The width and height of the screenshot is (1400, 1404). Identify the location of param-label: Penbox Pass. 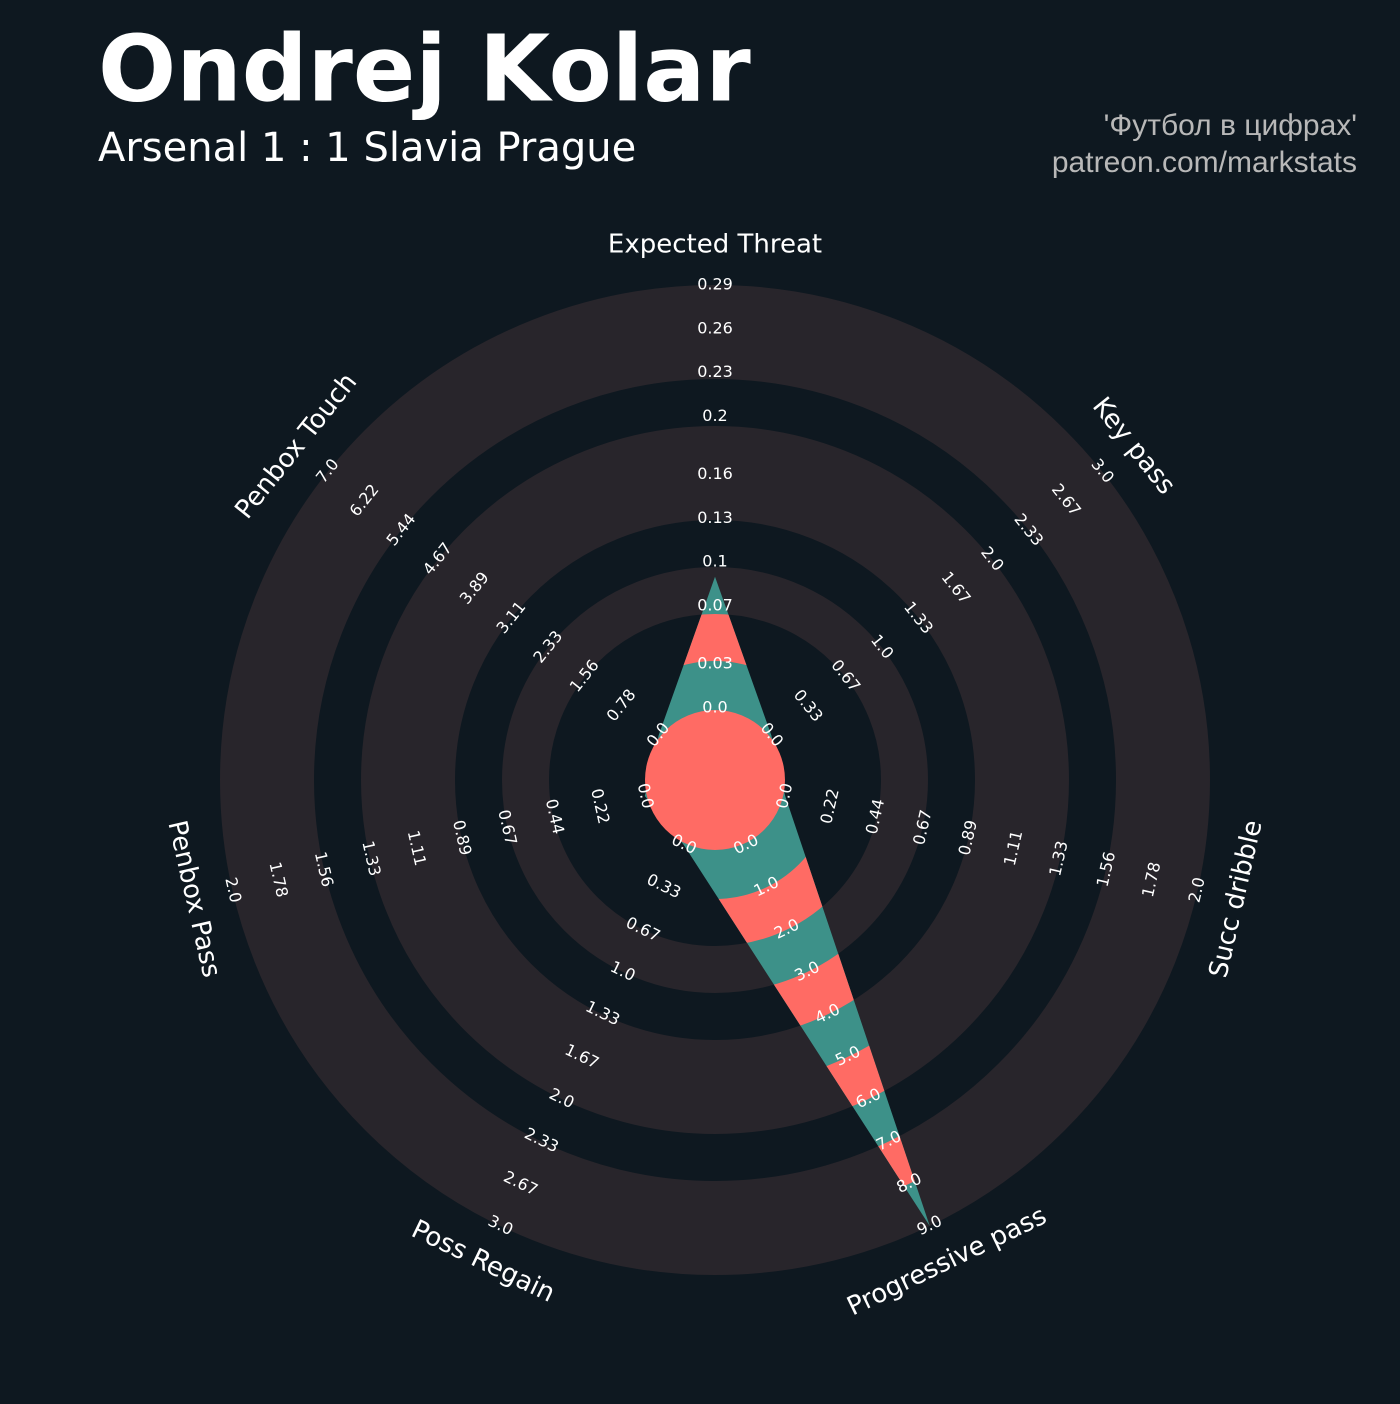
(193, 899).